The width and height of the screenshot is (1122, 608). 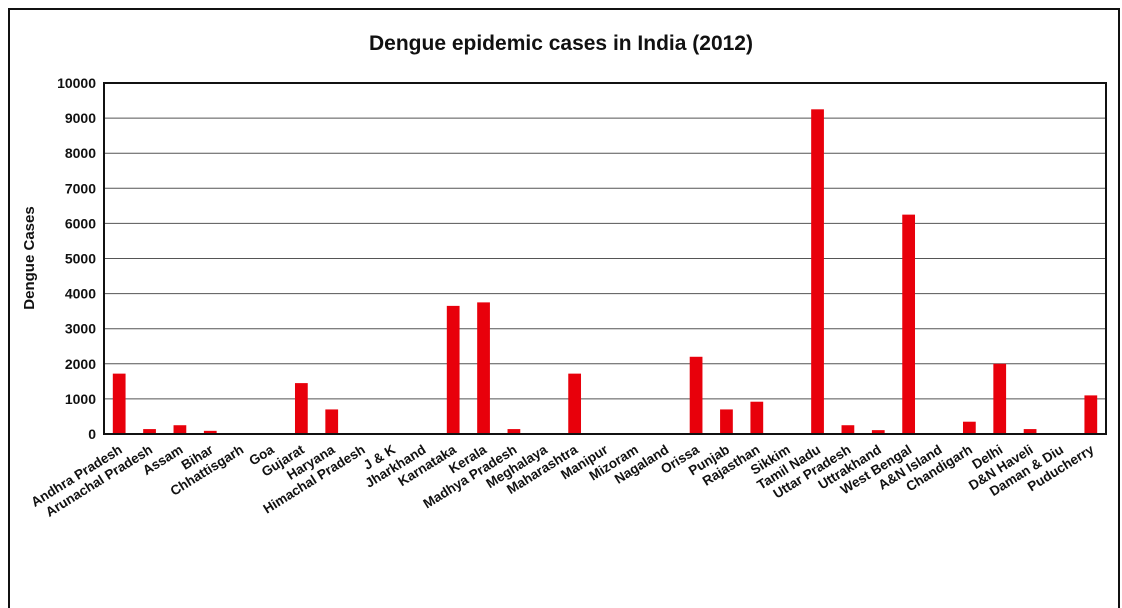 What do you see at coordinates (80, 188) in the screenshot?
I see `y-tick-label: 7000` at bounding box center [80, 188].